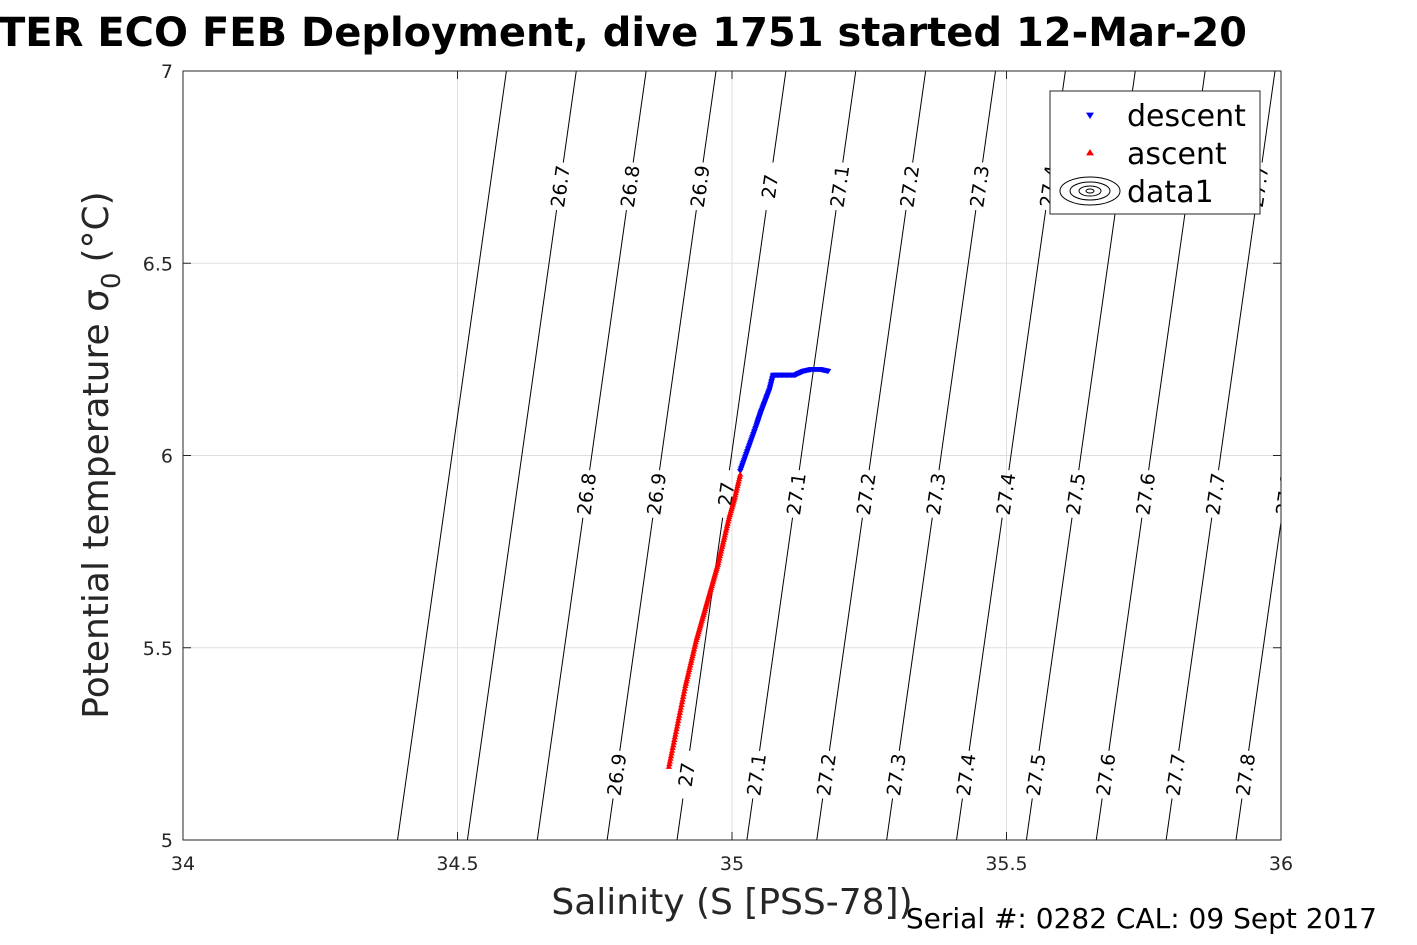 This screenshot has height=945, width=1417. I want to click on y-tick-label: 6.5, so click(158, 264).